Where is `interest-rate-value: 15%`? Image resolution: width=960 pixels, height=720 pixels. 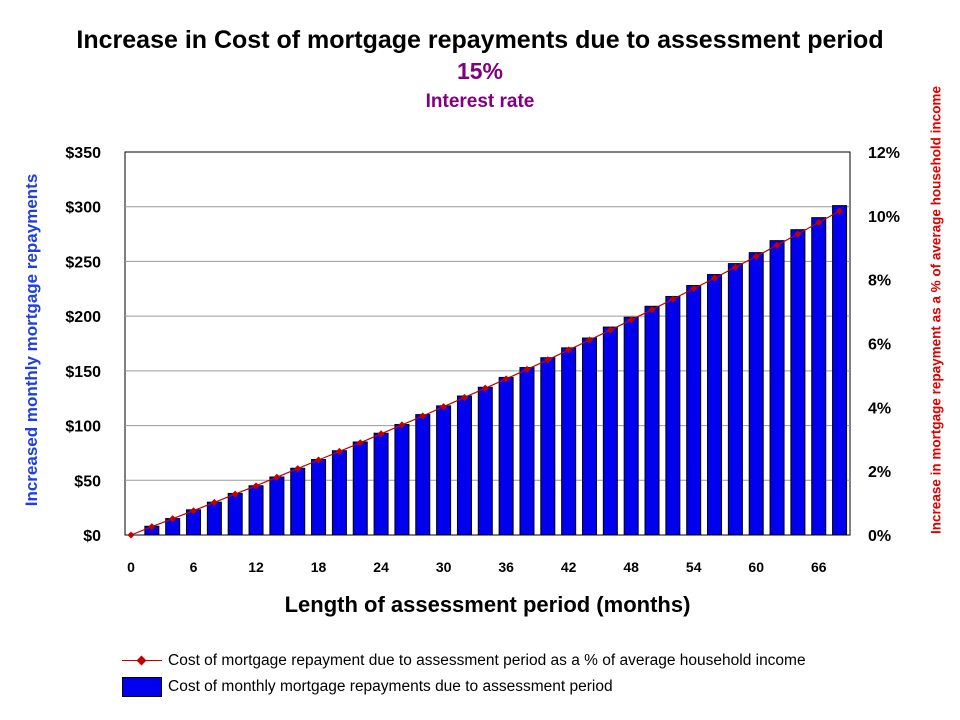
interest-rate-value: 15% is located at coordinates (480, 71).